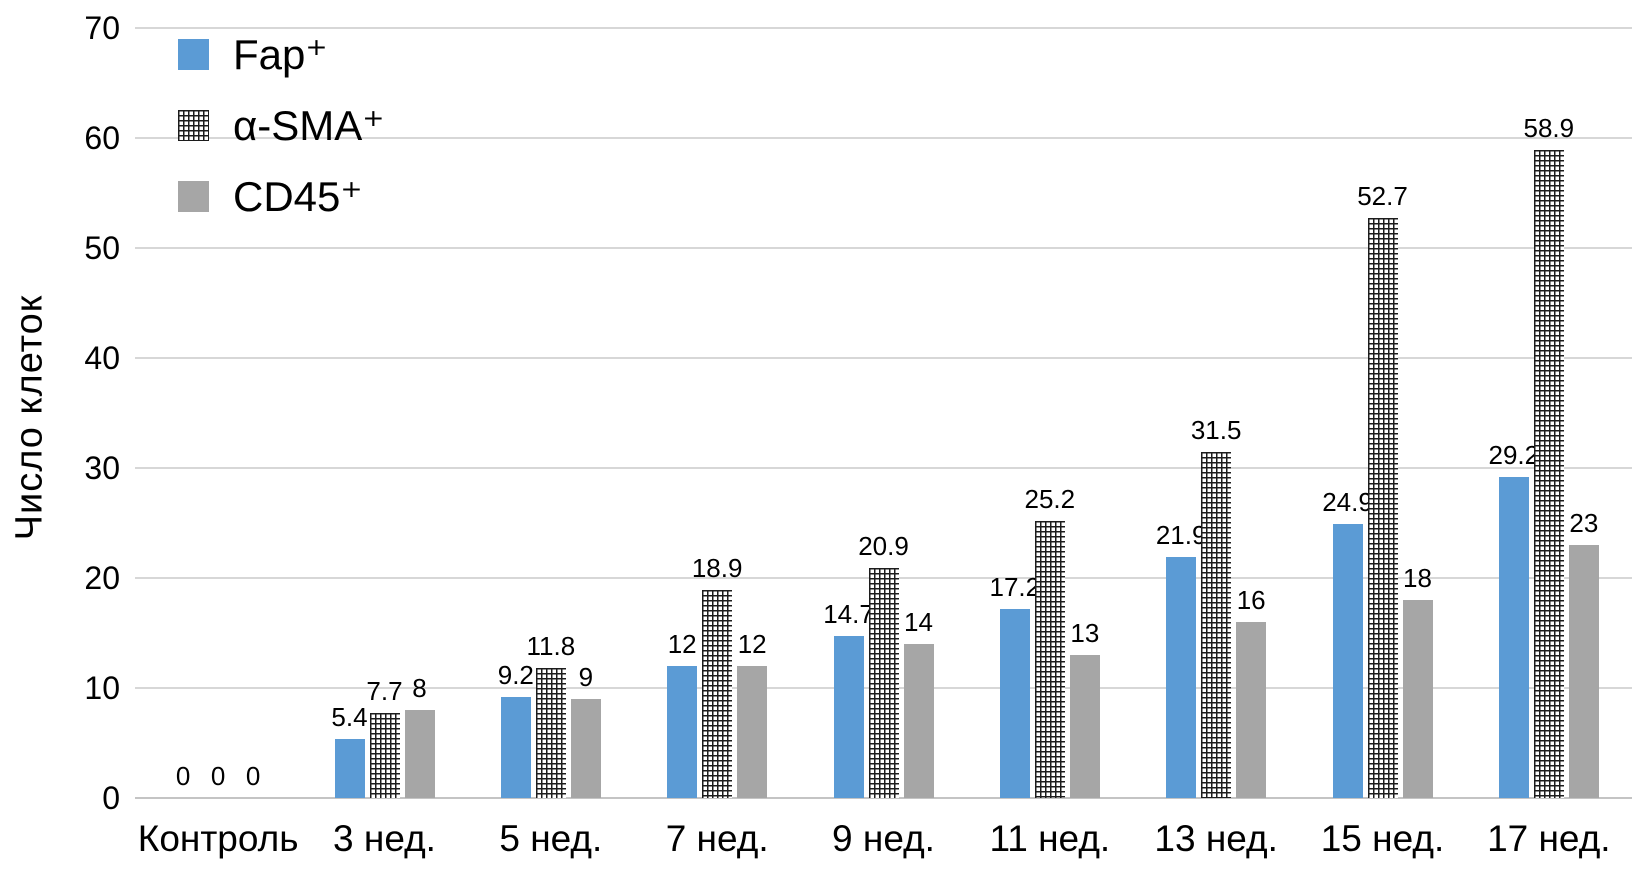 This screenshot has height=895, width=1639. Describe the element at coordinates (1514, 454) in the screenshot. I see `bar-value-label: 29.2` at that location.